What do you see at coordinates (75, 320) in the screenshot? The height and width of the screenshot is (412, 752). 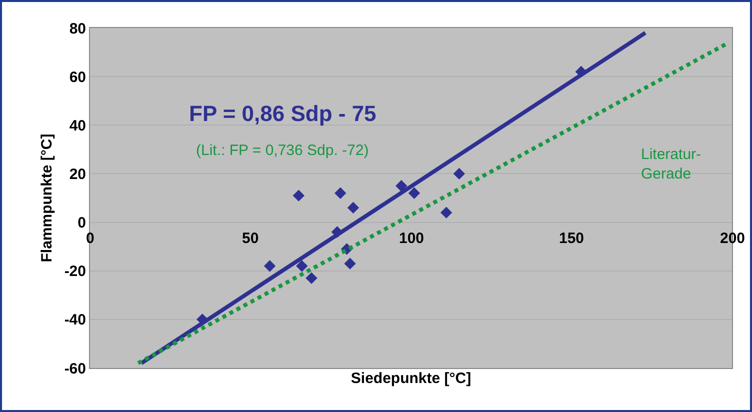 I see `y-tick-label: -40` at bounding box center [75, 320].